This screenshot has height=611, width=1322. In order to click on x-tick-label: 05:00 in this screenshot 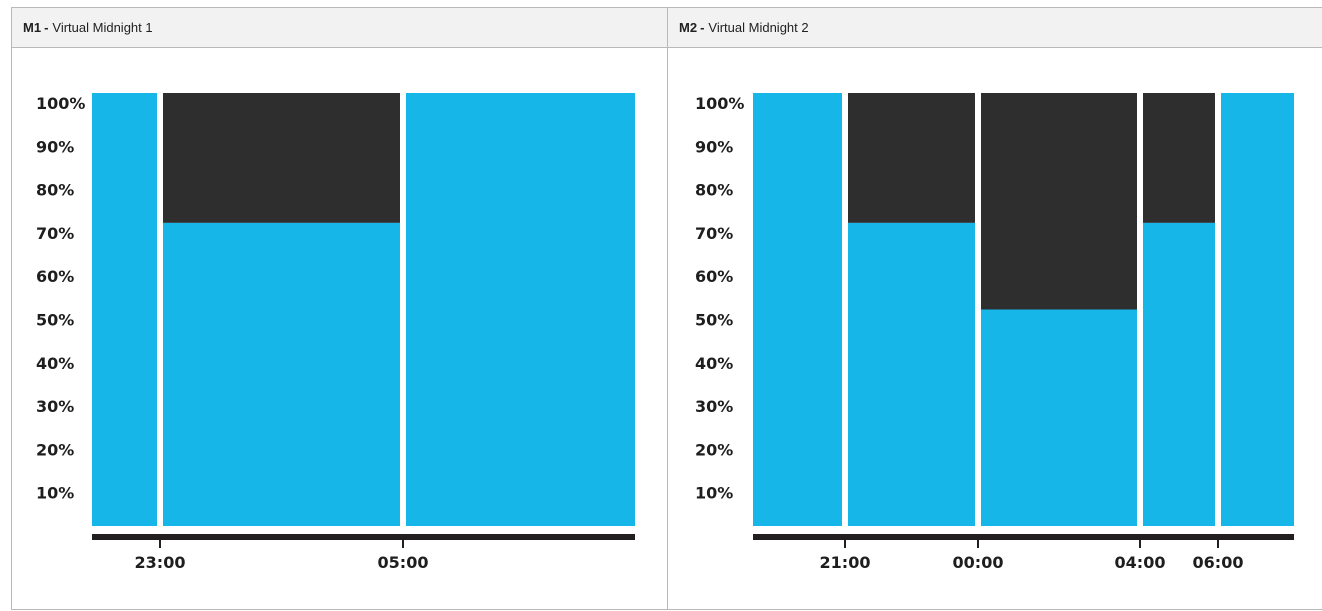, I will do `click(403, 562)`.